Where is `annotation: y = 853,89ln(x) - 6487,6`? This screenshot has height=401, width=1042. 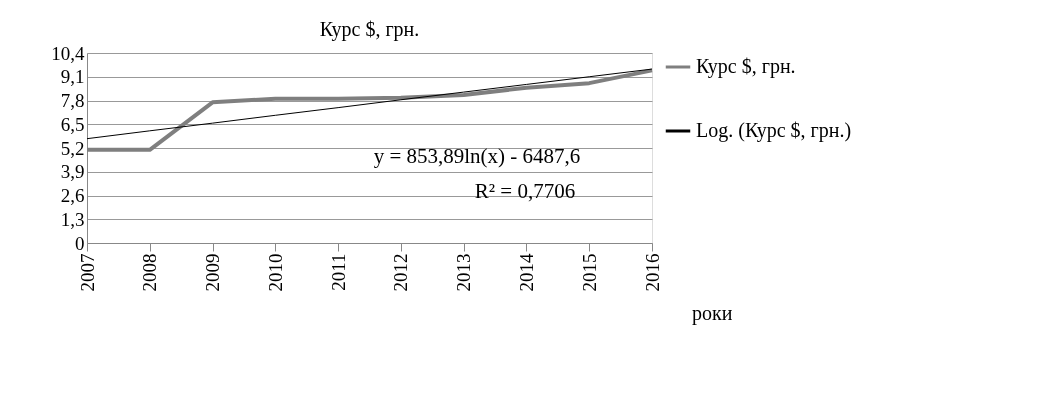
annotation: y = 853,89ln(x) - 6487,6 is located at coordinates (477, 156).